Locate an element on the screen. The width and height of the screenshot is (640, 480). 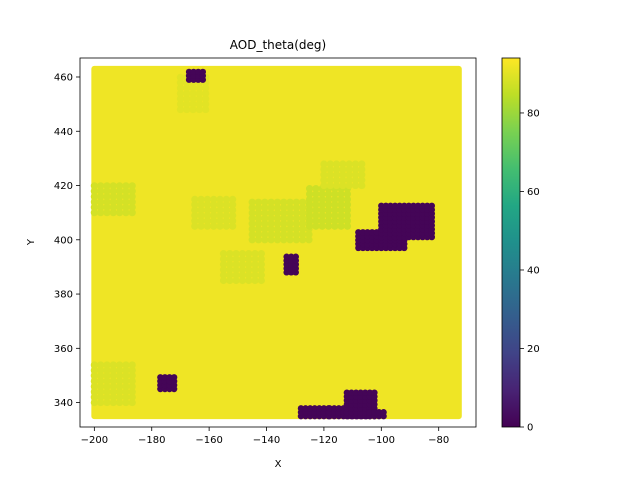
colorbar-tick-label: 20 is located at coordinates (533, 349).